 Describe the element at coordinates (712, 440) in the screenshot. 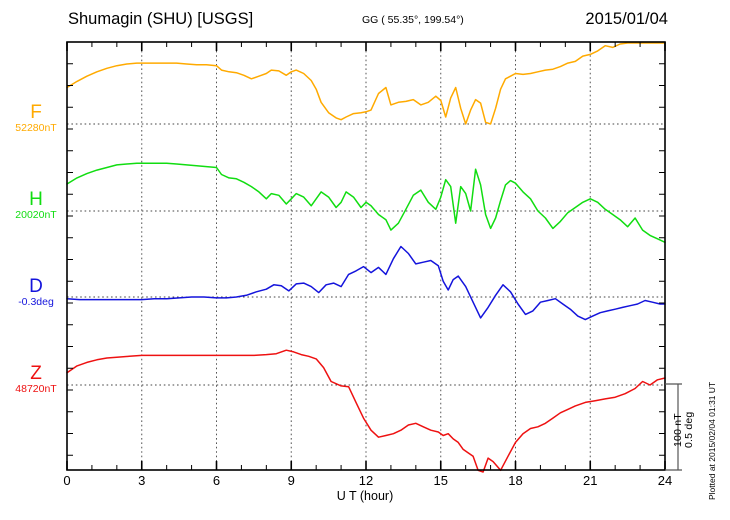

I see `plotted-at-text: Plotted at 2015/02/04 01:31 UT` at that location.